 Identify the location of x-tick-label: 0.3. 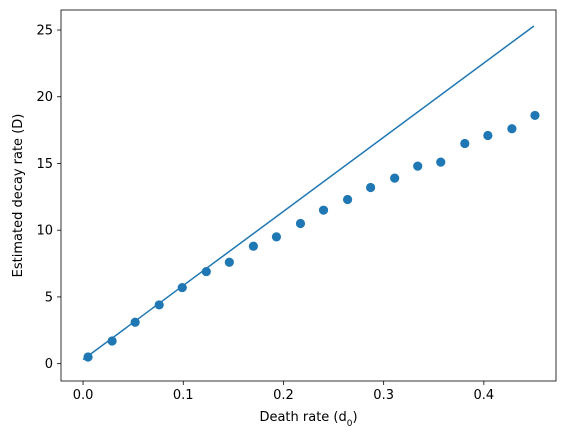
(383, 395).